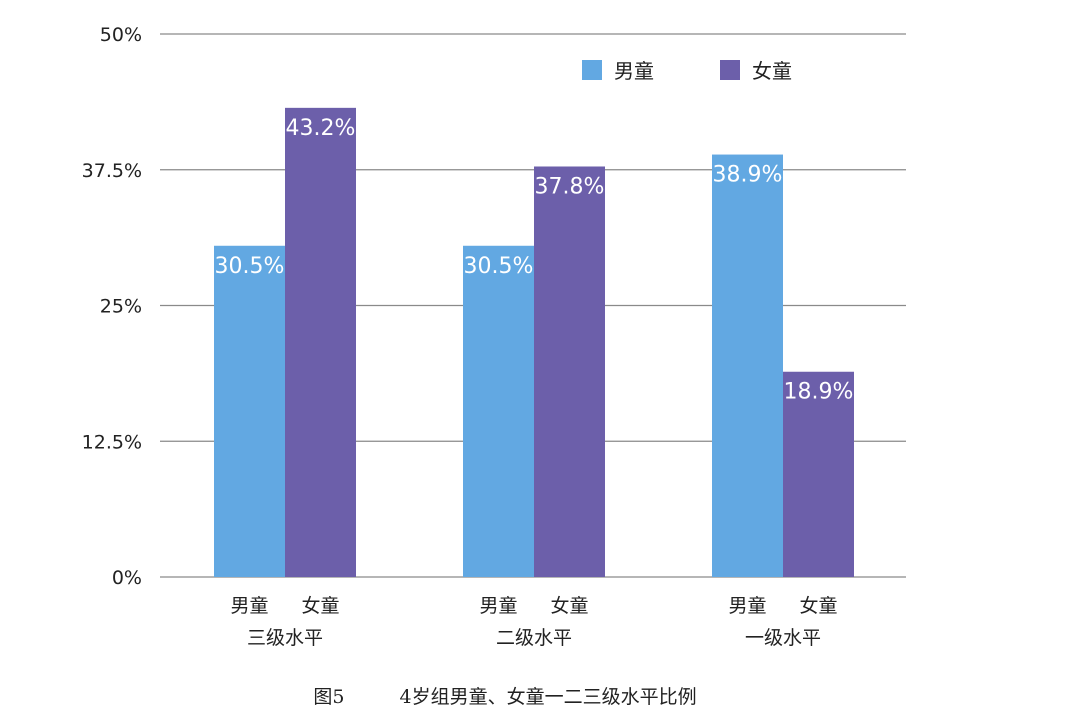 The width and height of the screenshot is (1080, 717). I want to click on bar-value-label: 38.9%, so click(748, 175).